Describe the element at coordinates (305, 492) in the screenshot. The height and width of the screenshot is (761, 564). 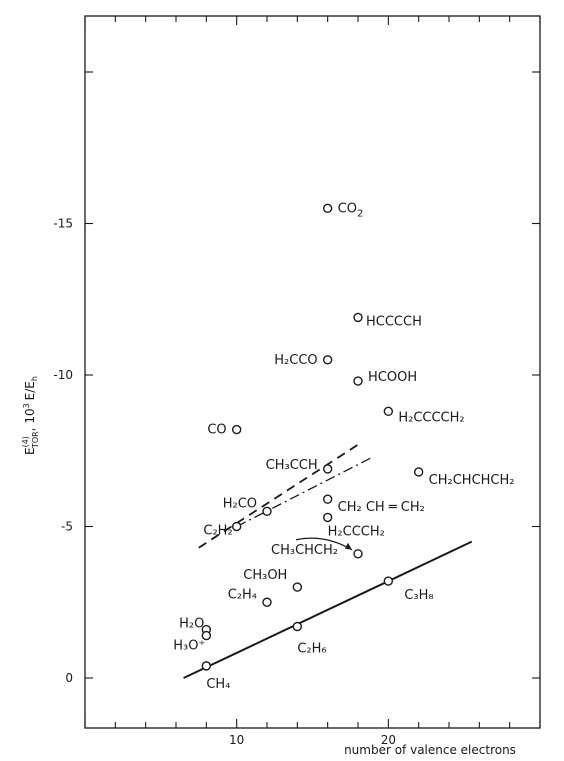
I see `dashdot-fit` at that location.